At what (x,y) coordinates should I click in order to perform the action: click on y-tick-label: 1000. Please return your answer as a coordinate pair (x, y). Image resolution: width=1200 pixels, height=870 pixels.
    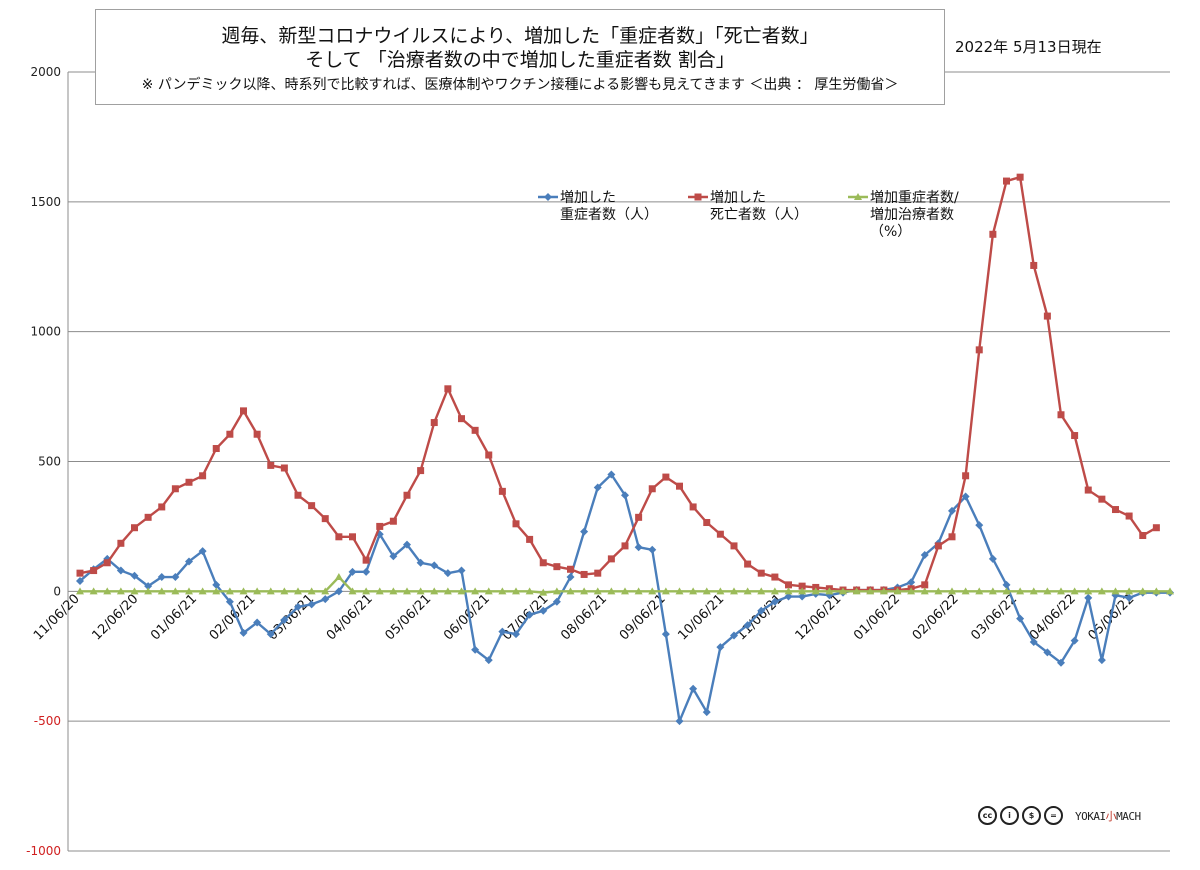
    Looking at the image, I should click on (45, 332).